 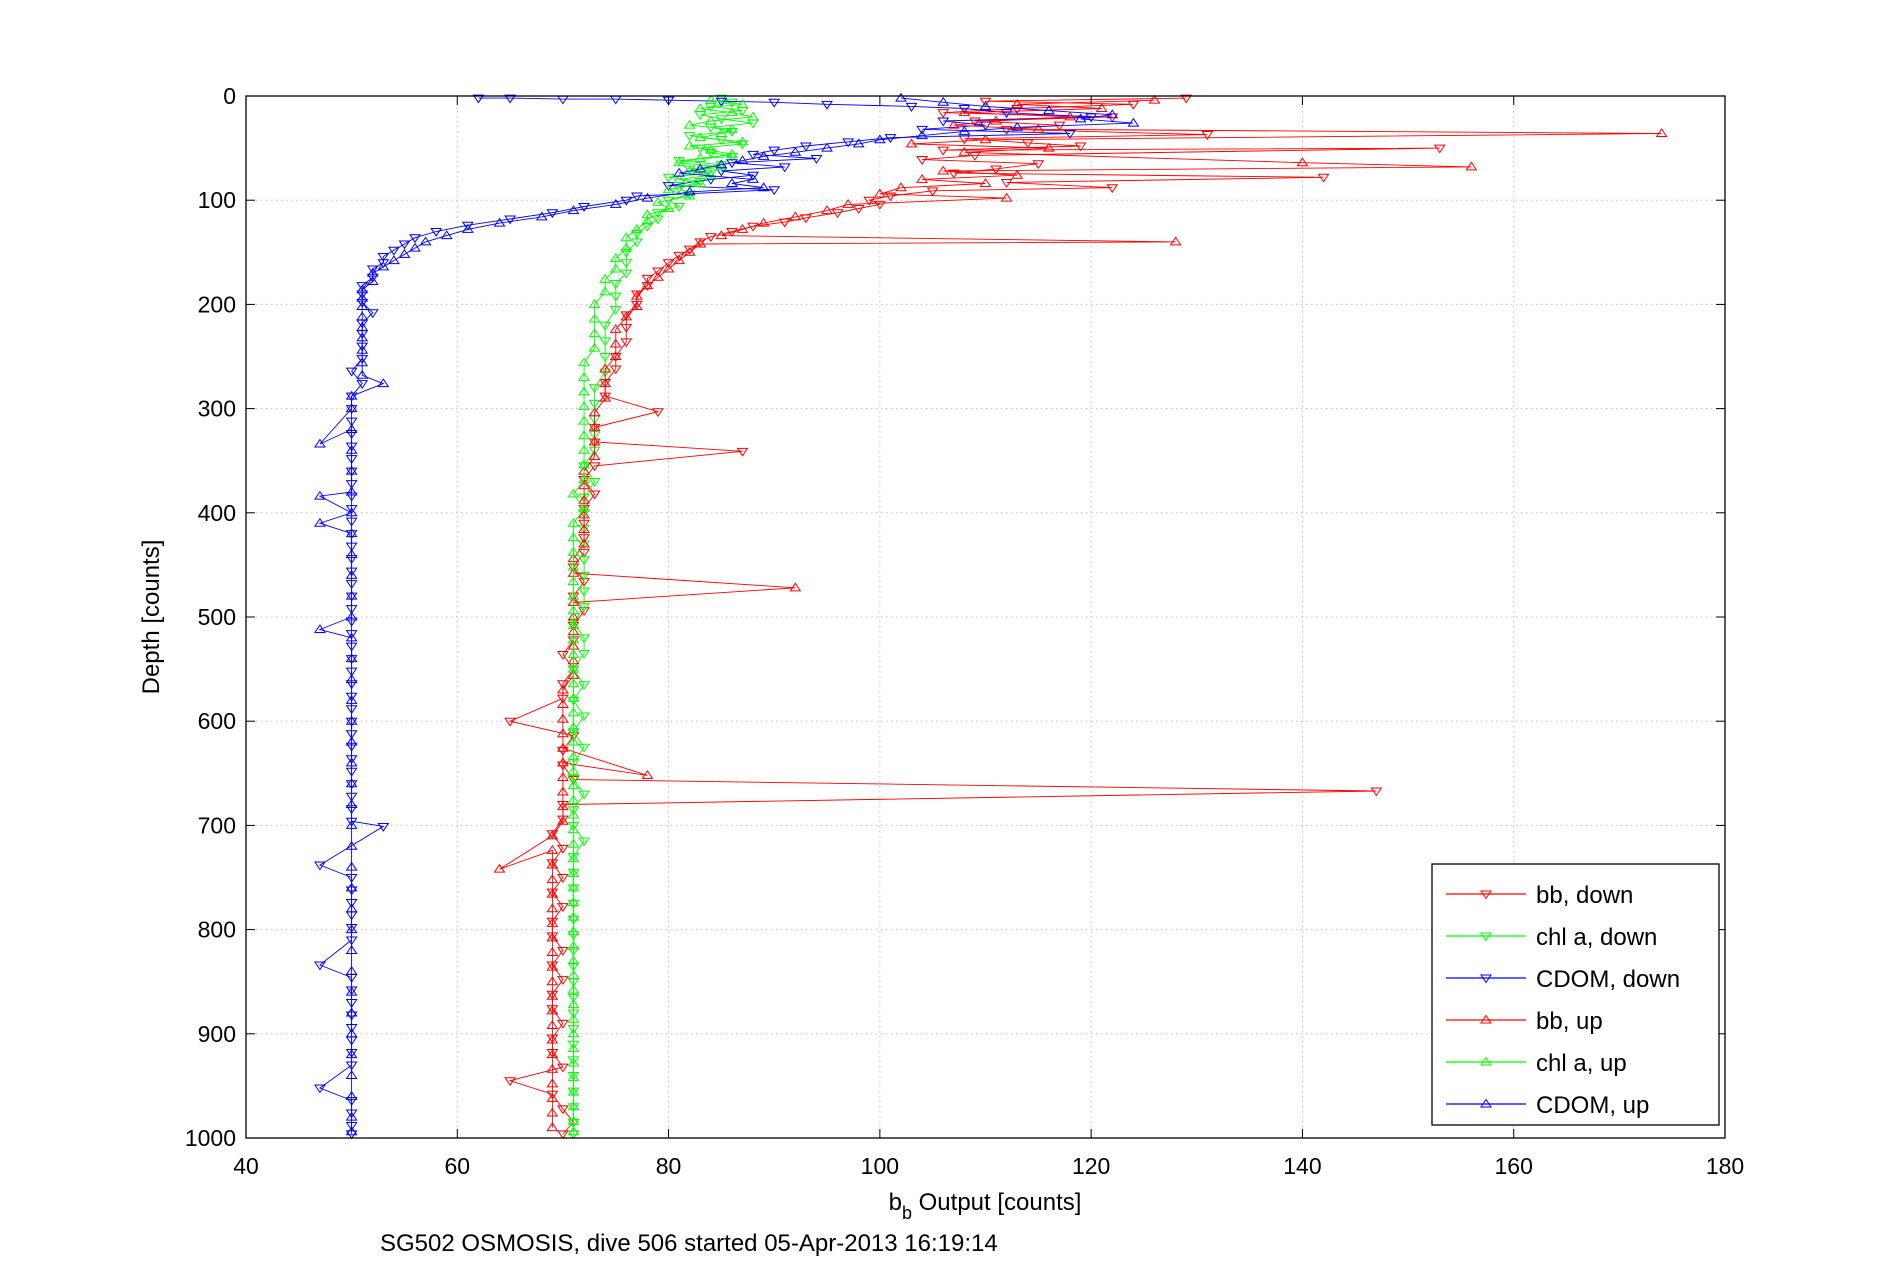 I want to click on legend-item: chl a, up, so click(x=1536, y=1063).